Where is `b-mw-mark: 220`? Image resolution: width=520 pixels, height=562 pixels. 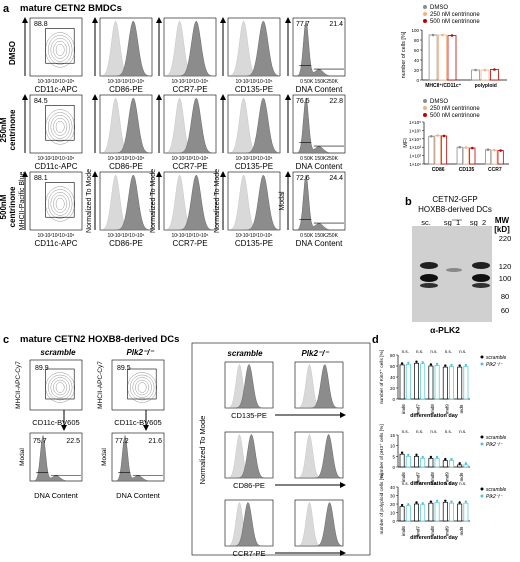
b-mw-mark: 220 is located at coordinates (505, 238).